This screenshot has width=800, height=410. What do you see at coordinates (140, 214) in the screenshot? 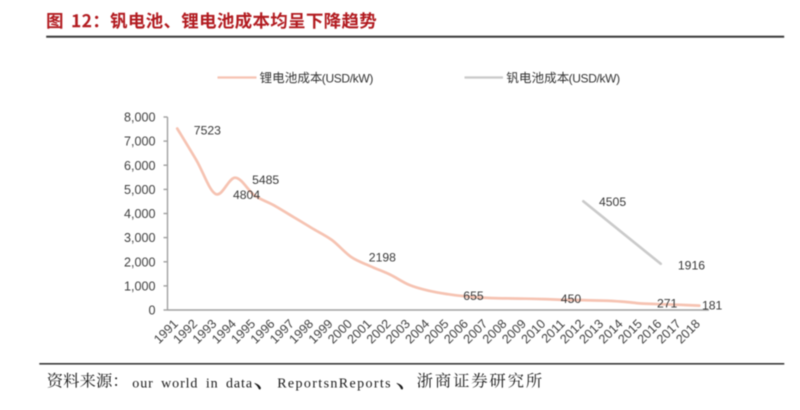
I see `svg-text: 4,000` at bounding box center [140, 214].